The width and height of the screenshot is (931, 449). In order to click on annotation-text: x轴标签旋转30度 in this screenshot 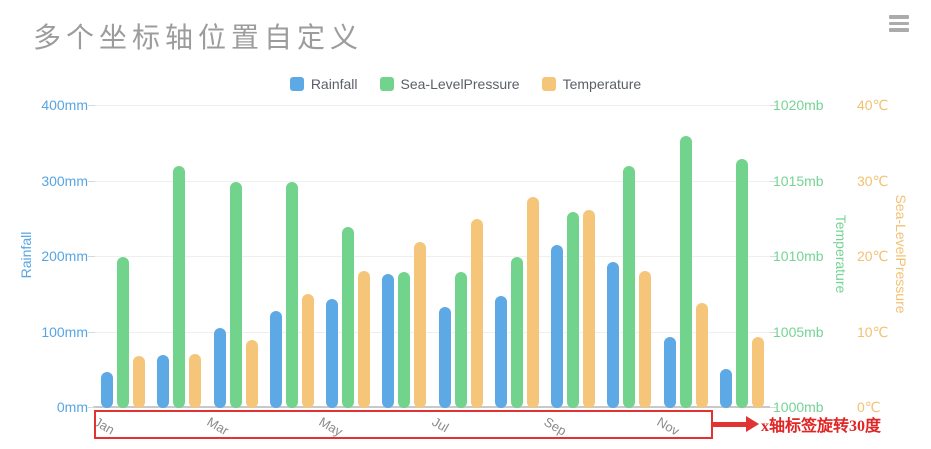, I will do `click(821, 426)`.